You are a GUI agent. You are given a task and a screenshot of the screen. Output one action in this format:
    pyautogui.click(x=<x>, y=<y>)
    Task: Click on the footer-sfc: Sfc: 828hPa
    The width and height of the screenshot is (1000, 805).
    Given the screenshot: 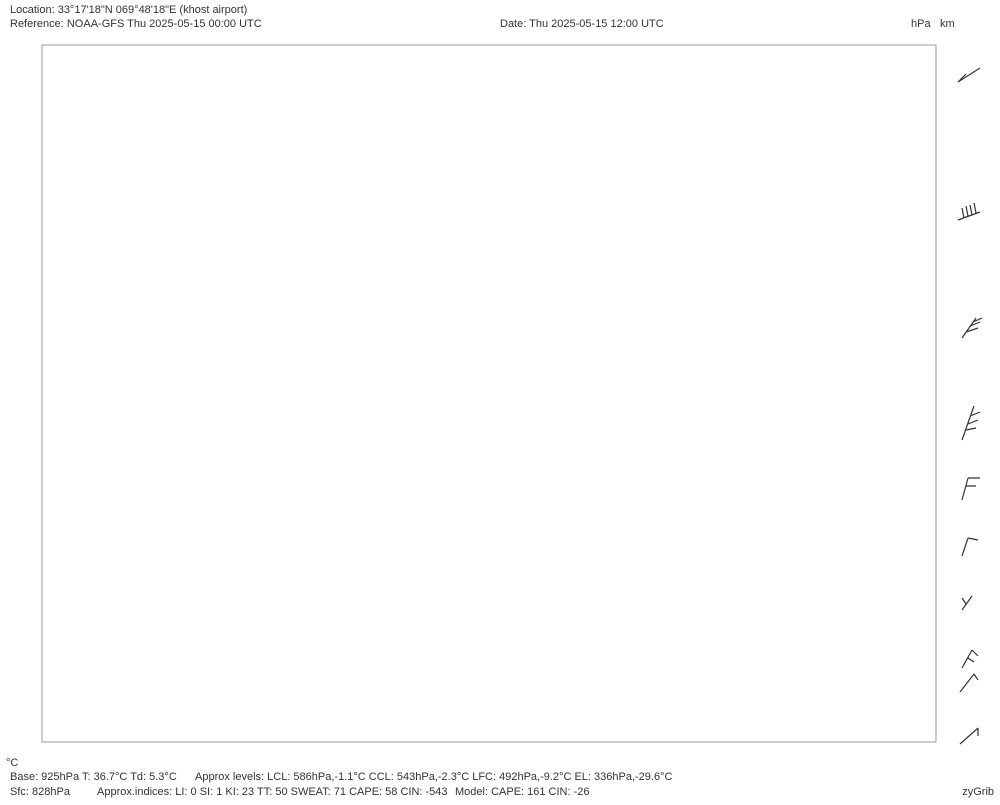 What is the action you would take?
    pyautogui.click(x=40, y=792)
    